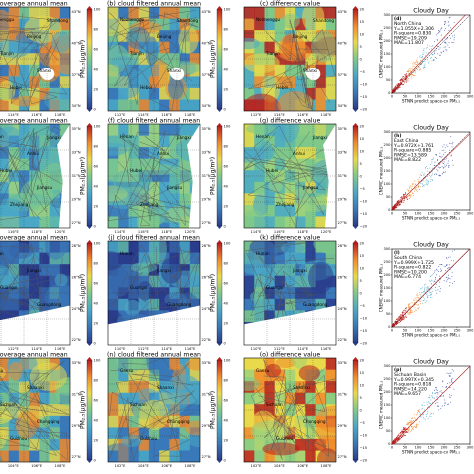  Describe the element at coordinates (388, 28) in the screenshot. I see `y-tick-label: 250` at that location.